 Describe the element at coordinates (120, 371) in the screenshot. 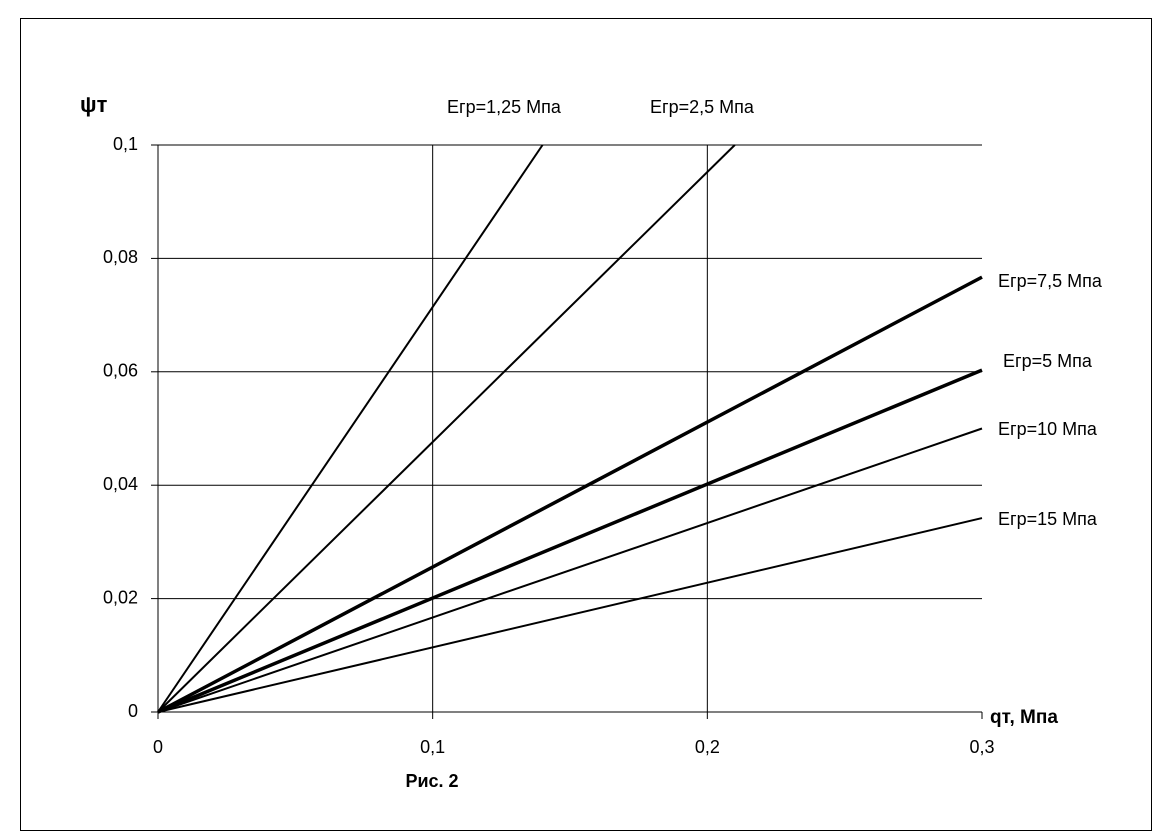

I see `y-tick-label: 0,06` at that location.